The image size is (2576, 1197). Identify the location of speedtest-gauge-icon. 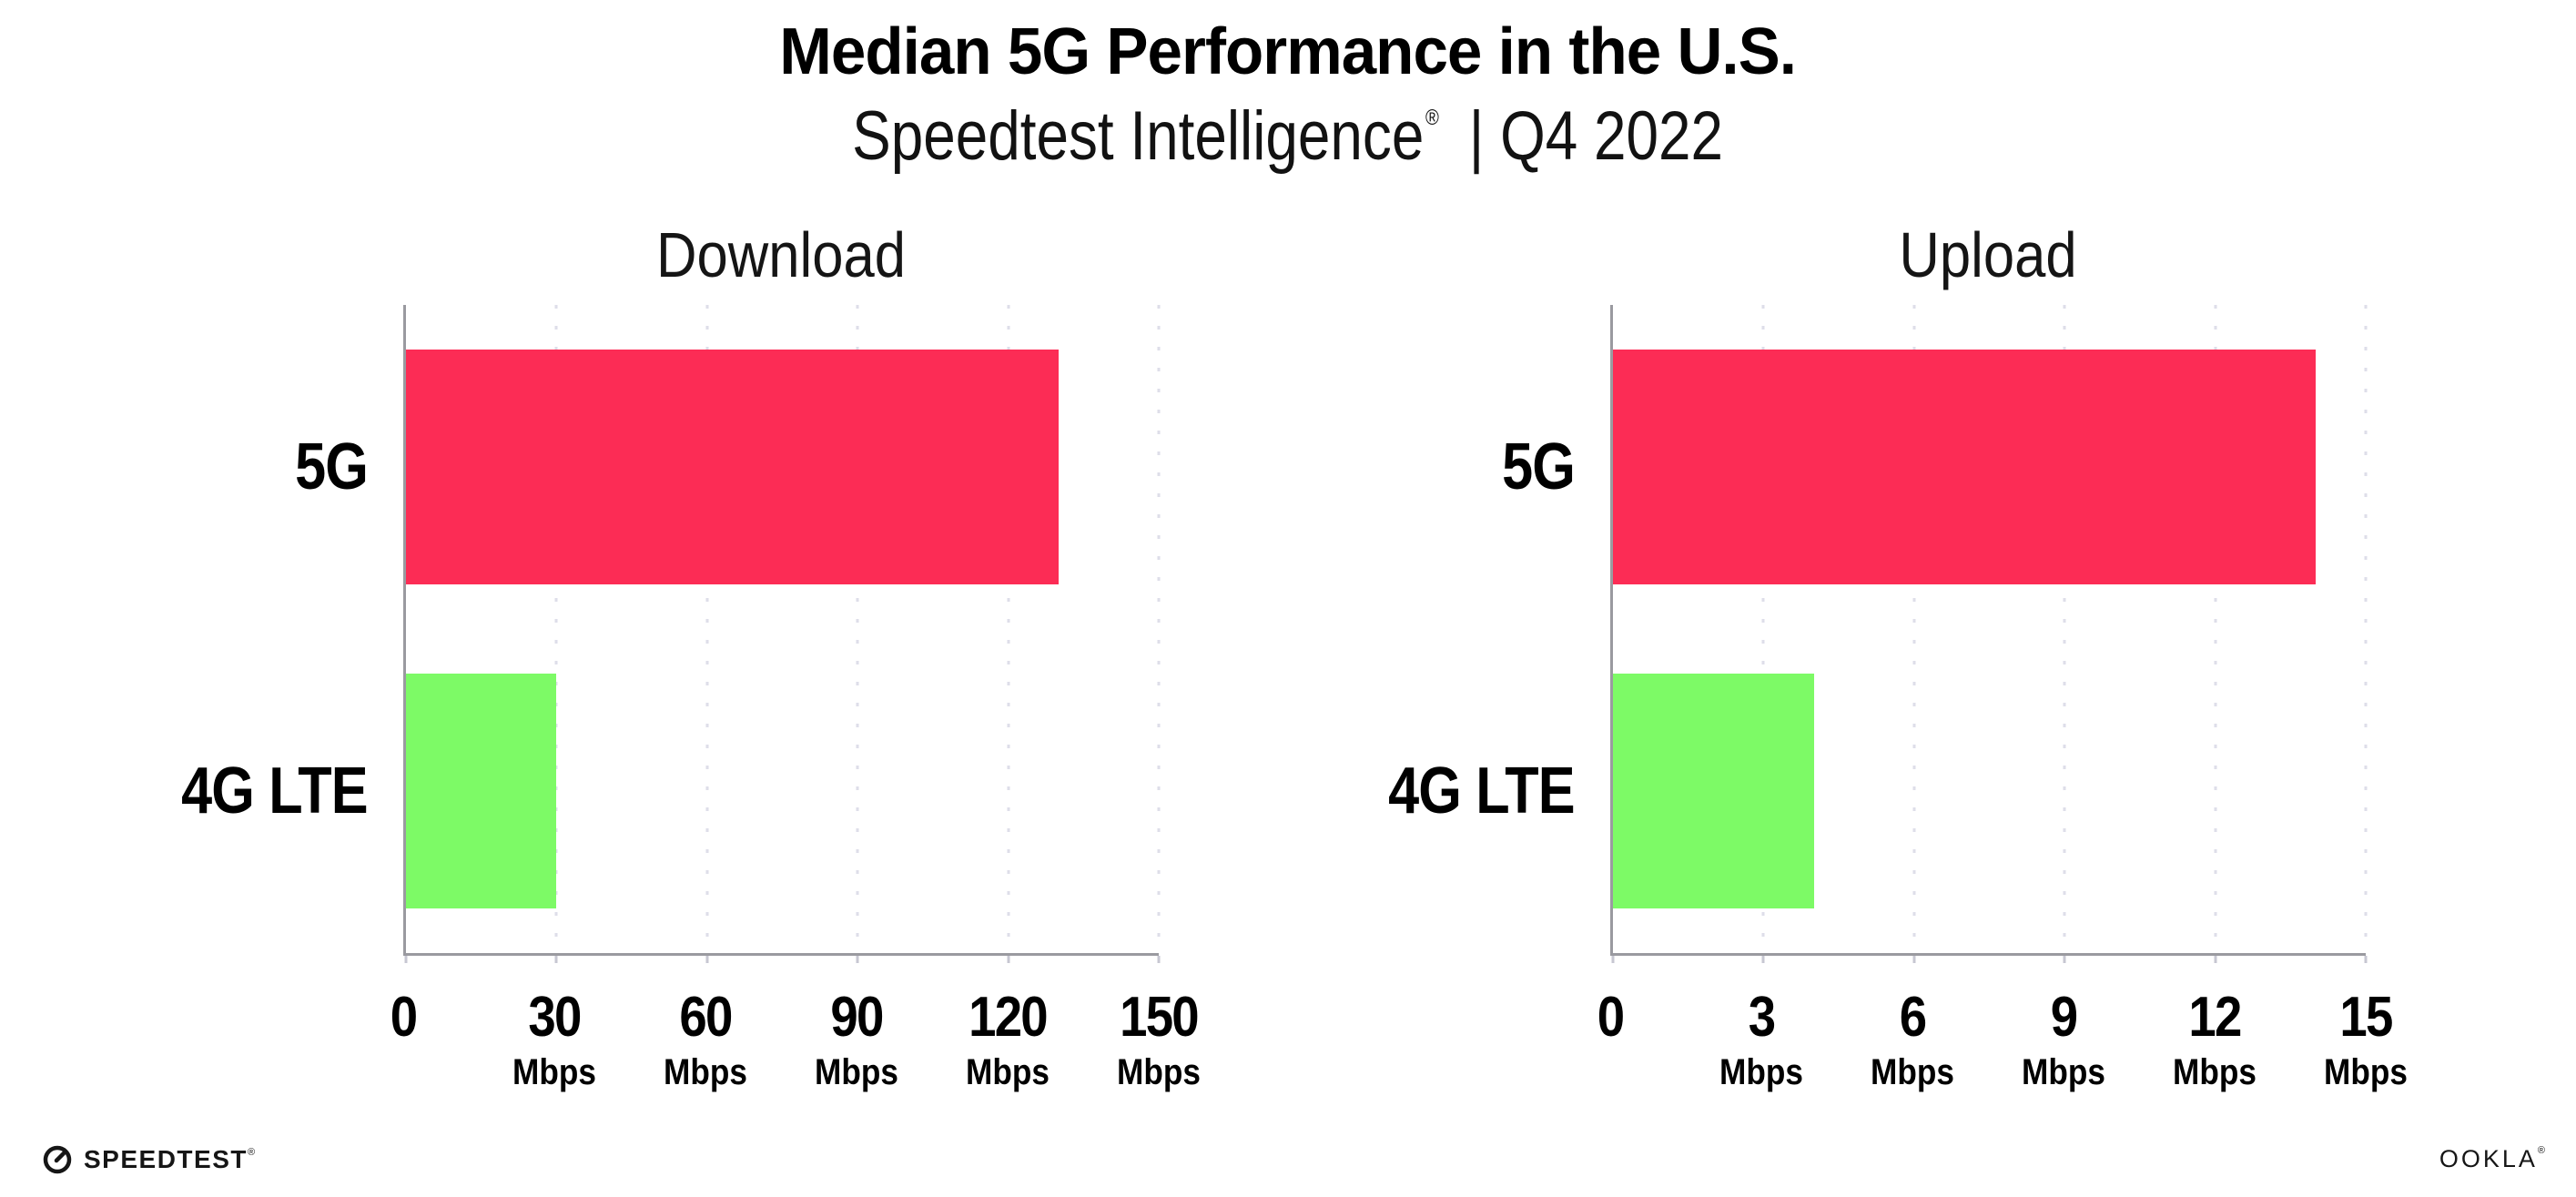
(57, 1159).